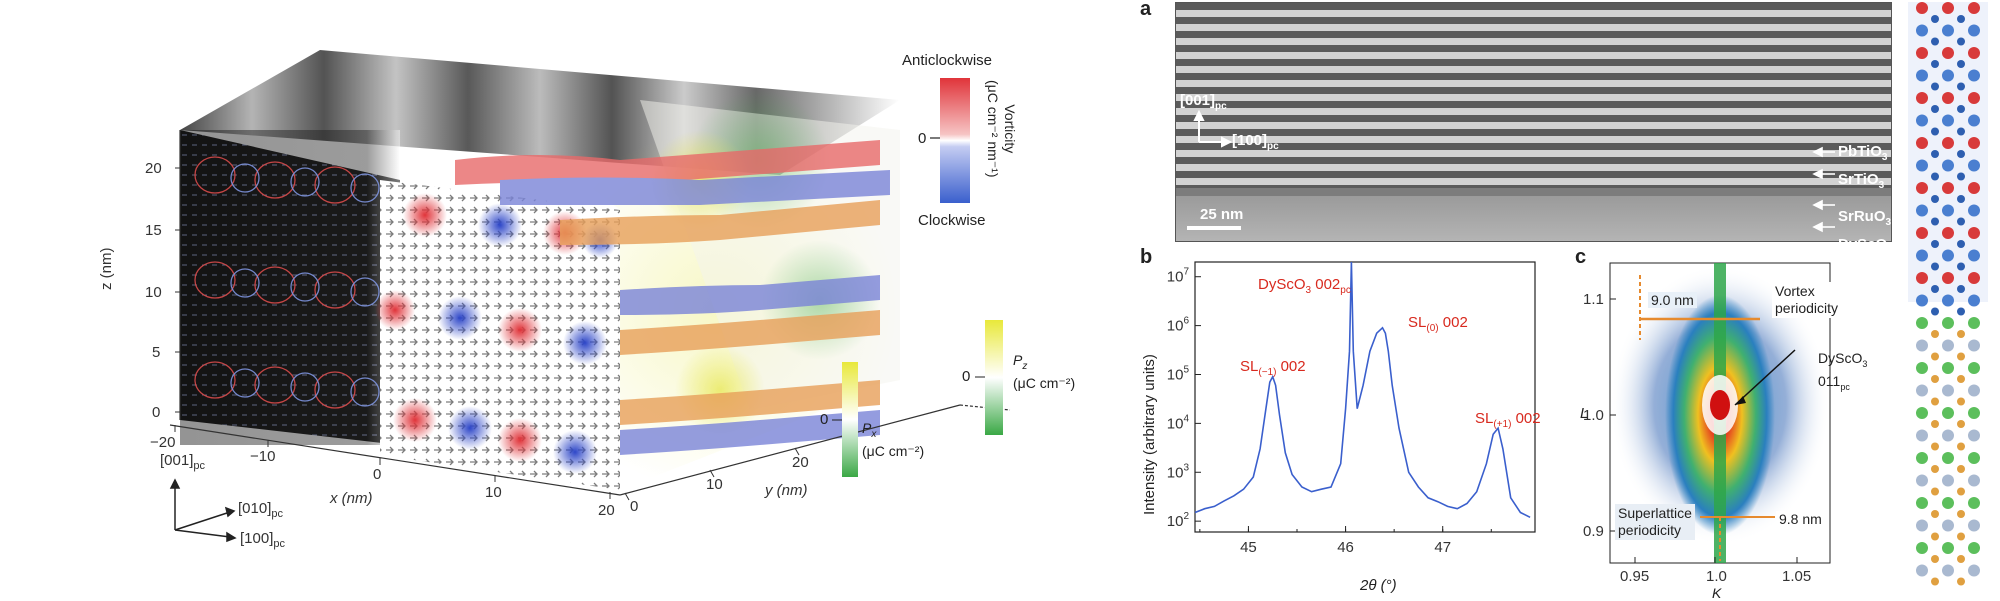 Image resolution: width=2000 pixels, height=601 pixels. I want to click on z-axis-label: z (nm), so click(106, 269).